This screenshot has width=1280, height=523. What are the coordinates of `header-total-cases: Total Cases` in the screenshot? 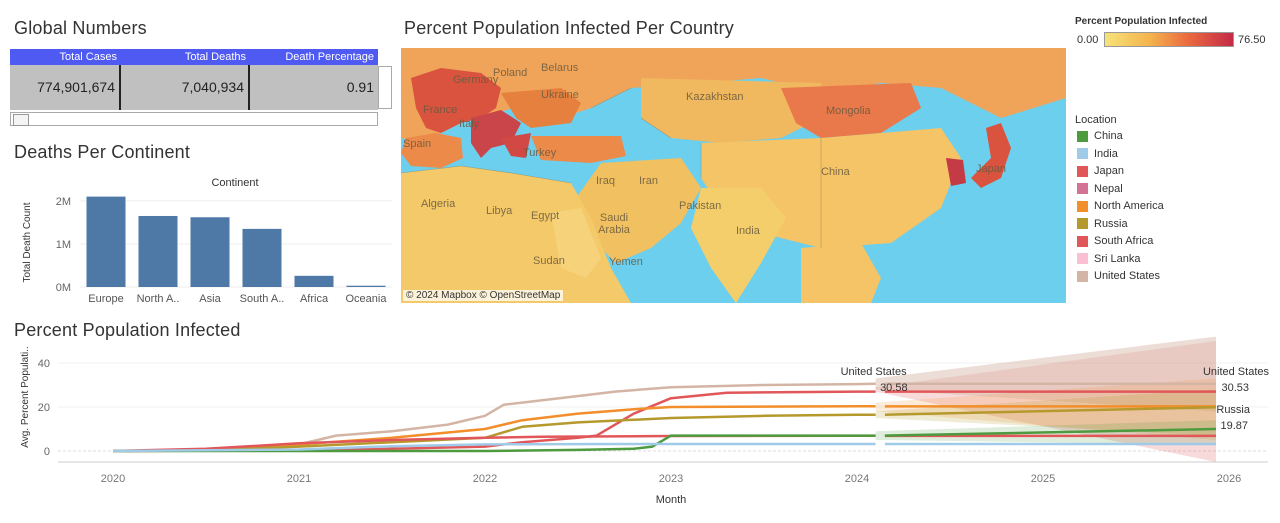 It's located at (88, 57).